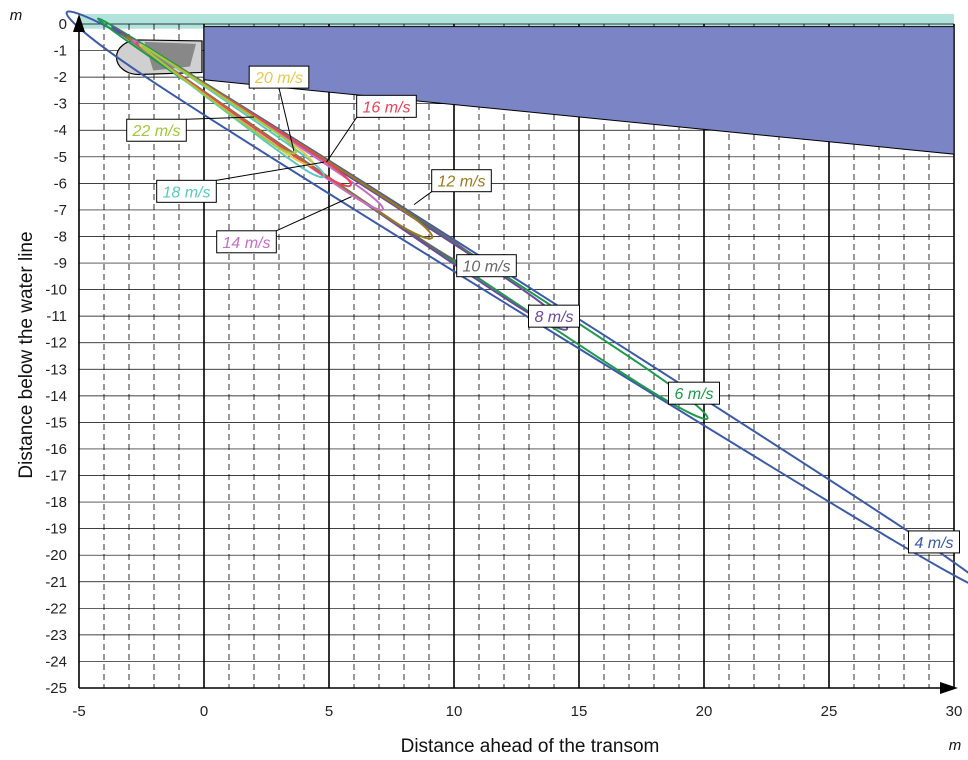  What do you see at coordinates (60, 157) in the screenshot?
I see `y-tick-label: -5` at bounding box center [60, 157].